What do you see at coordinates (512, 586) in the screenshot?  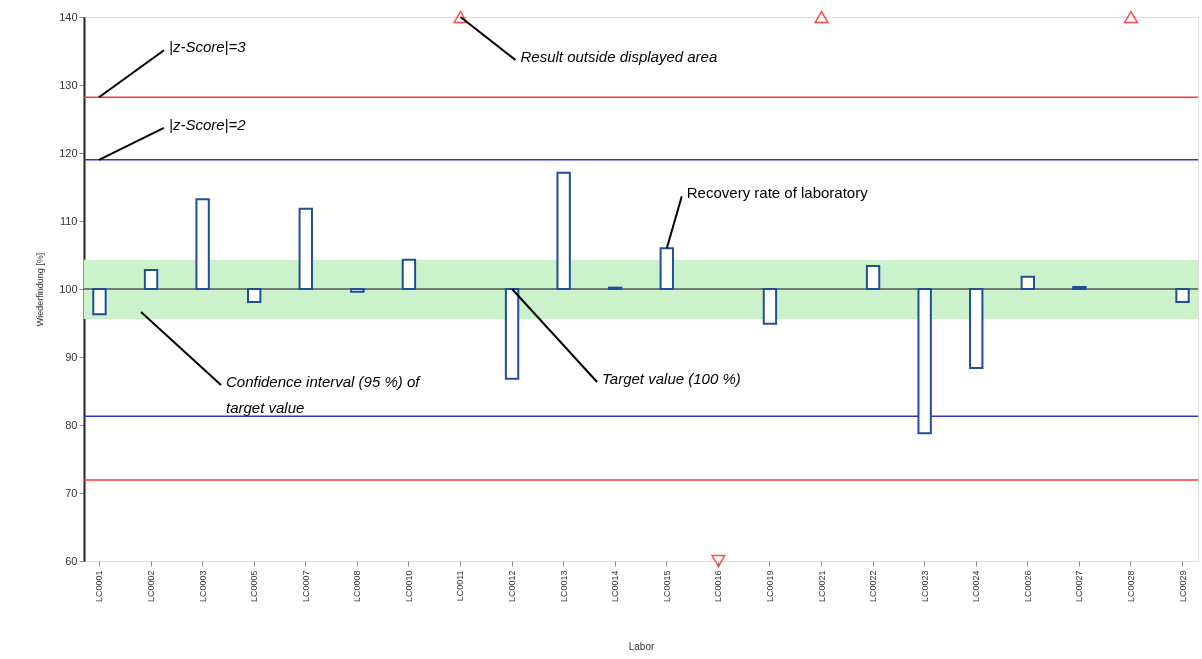 I see `x-tick-label: LC0012` at bounding box center [512, 586].